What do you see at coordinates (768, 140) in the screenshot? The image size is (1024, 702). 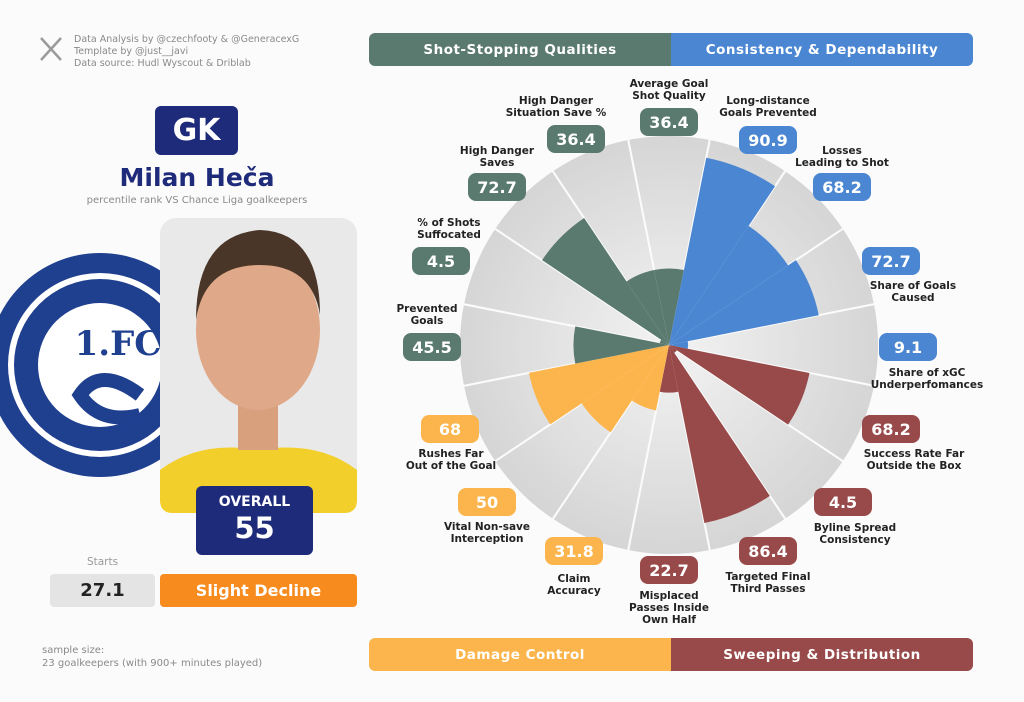 I see `value-label: 90.9` at bounding box center [768, 140].